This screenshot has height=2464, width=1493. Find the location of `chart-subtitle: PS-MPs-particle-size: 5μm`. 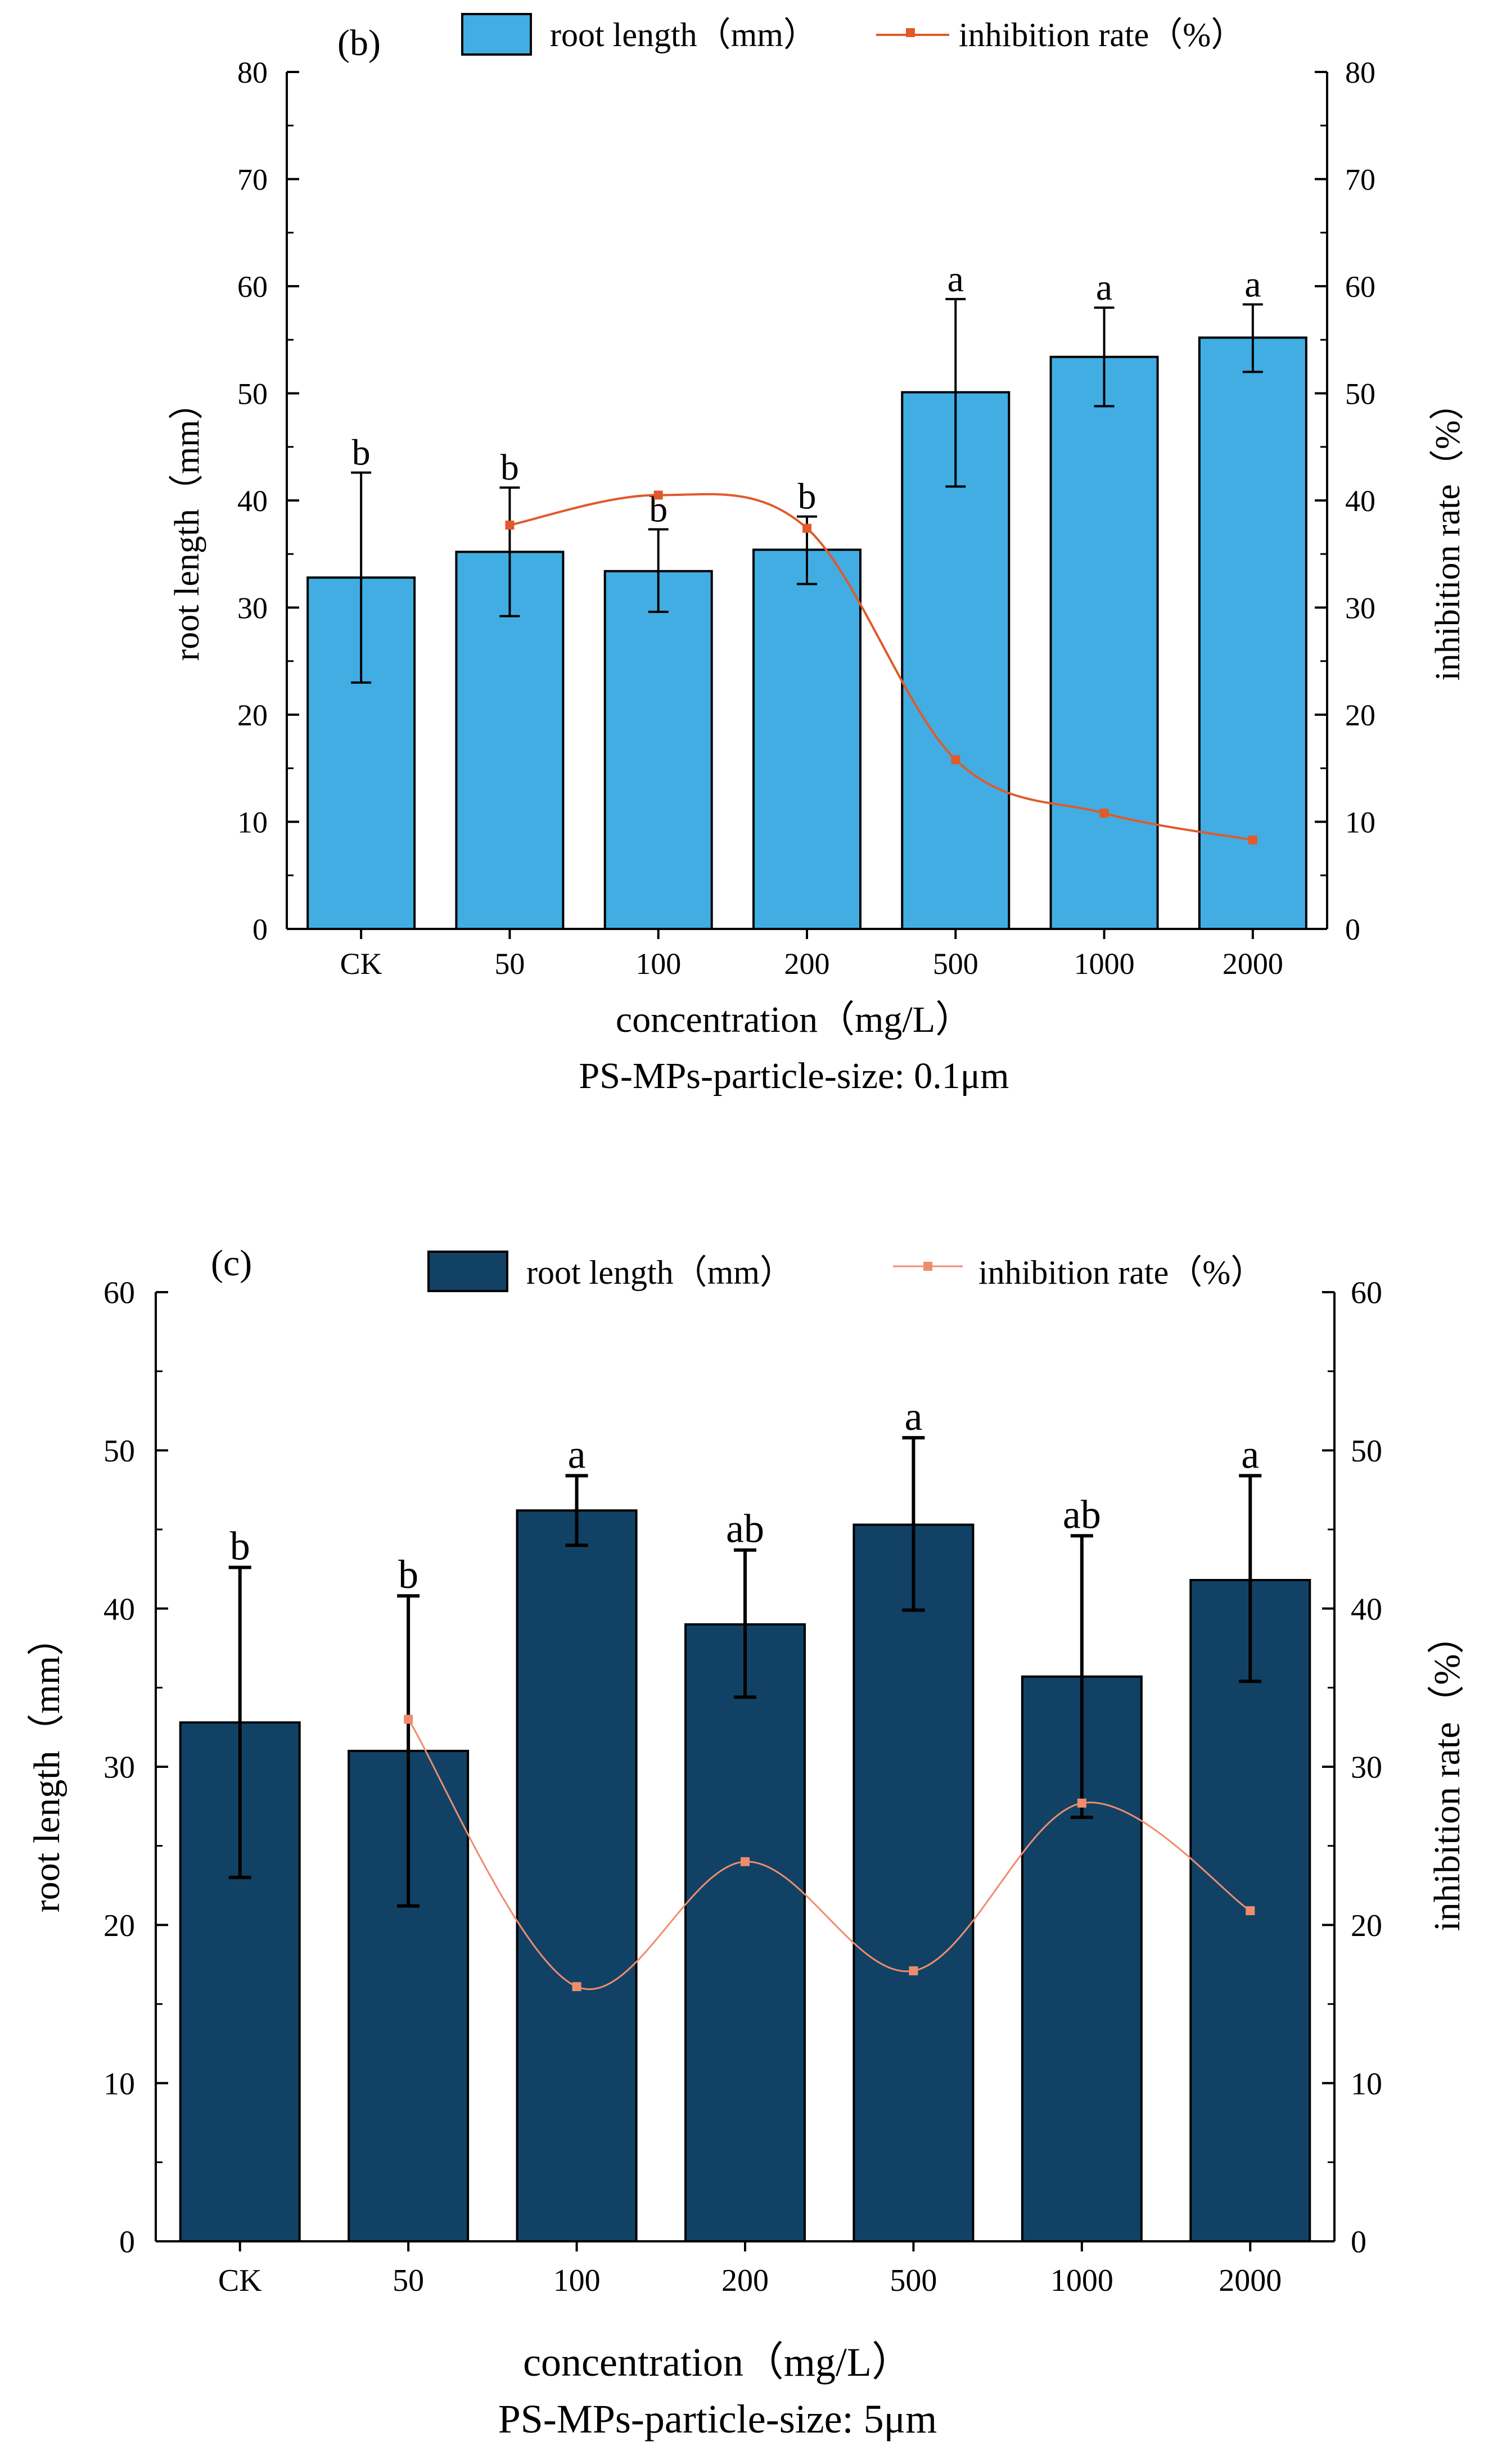

chart-subtitle: PS-MPs-particle-size: 5μm is located at coordinates (717, 2419).